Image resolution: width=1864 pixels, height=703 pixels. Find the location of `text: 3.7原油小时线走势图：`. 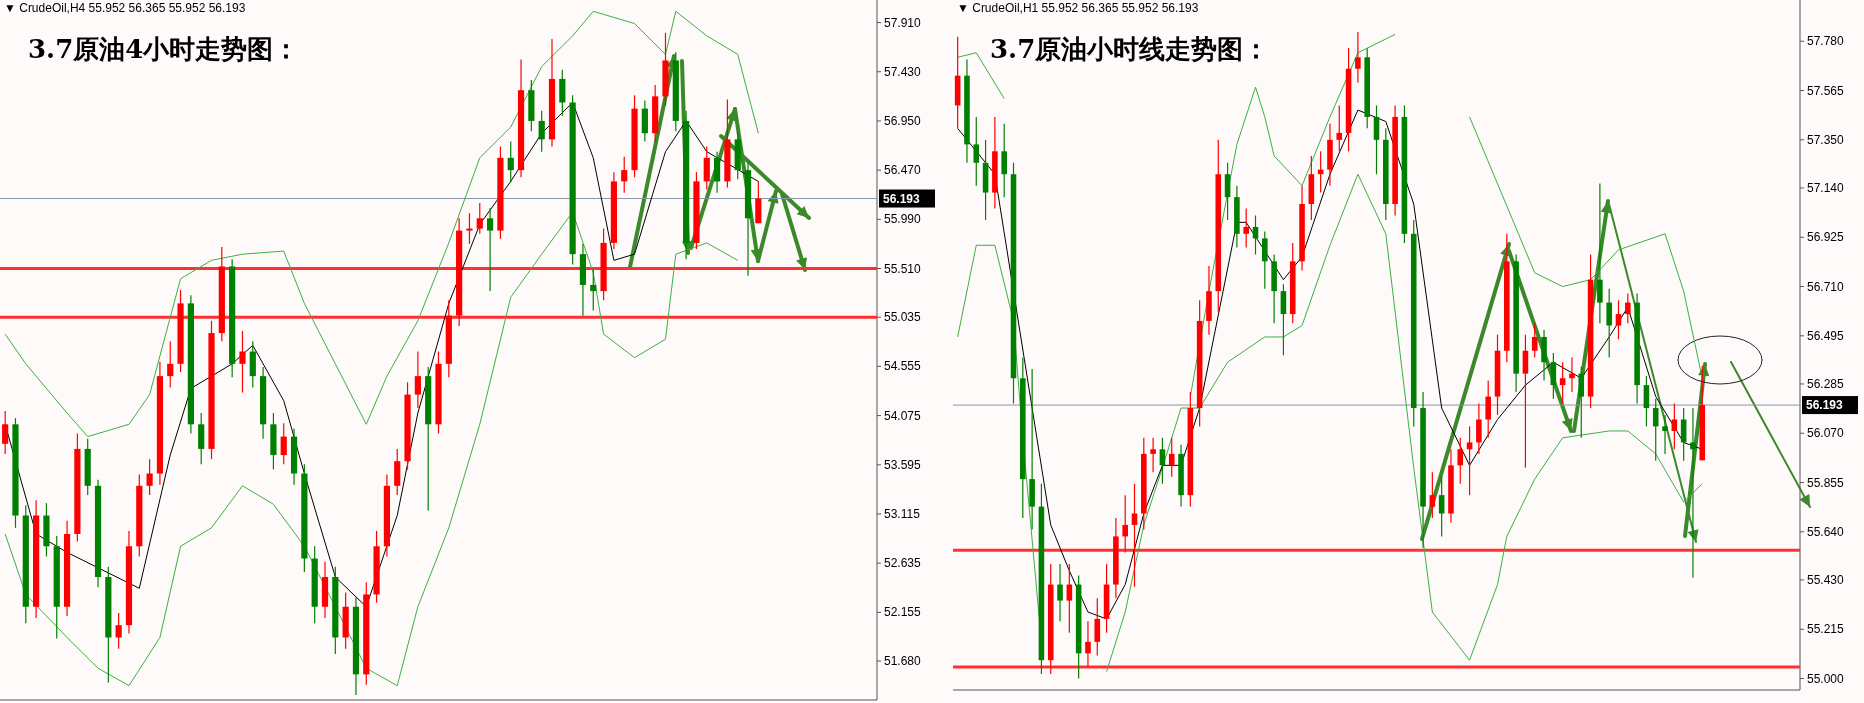

text: 3.7原油小时线走势图： is located at coordinates (1130, 49).